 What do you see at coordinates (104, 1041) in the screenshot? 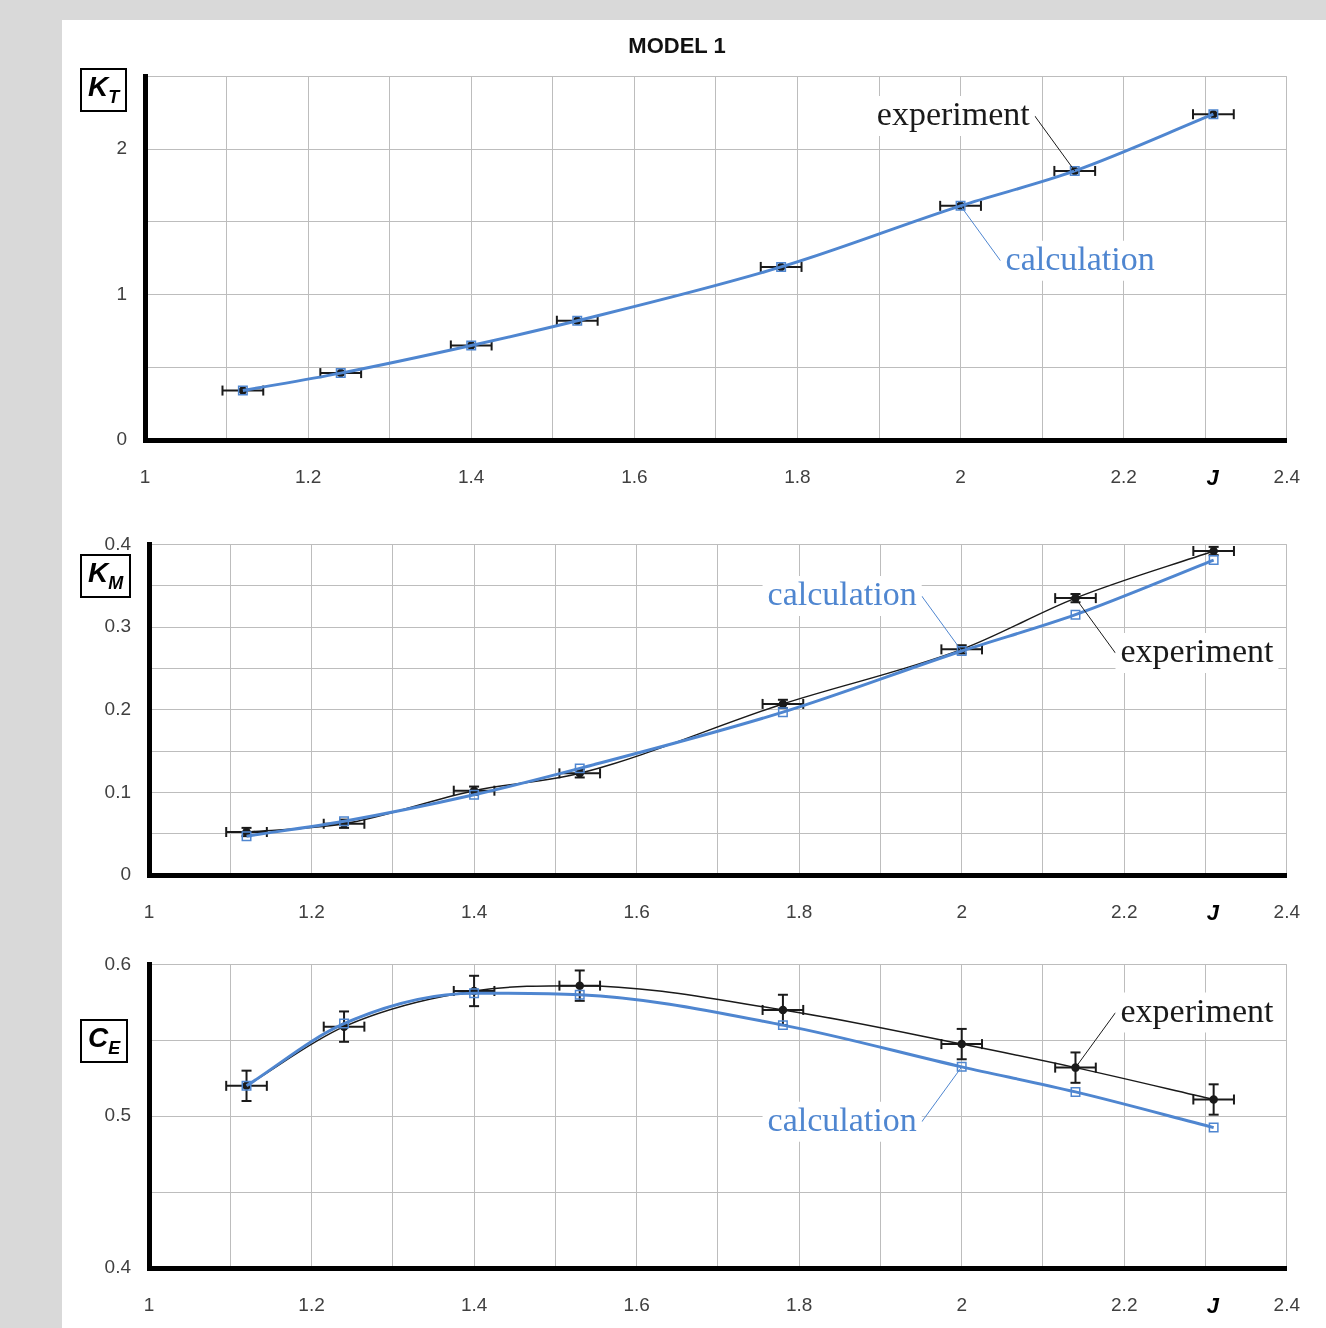
I see `y-axis-title: C$_{E}$` at bounding box center [104, 1041].